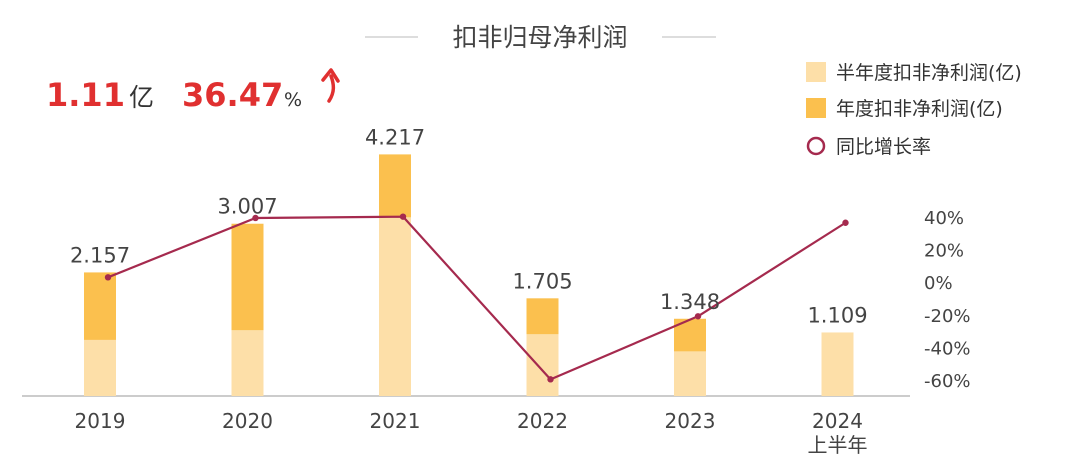 This screenshot has width=1080, height=471. What do you see at coordinates (542, 365) in the screenshot?
I see `bar-half-year-2022` at bounding box center [542, 365].